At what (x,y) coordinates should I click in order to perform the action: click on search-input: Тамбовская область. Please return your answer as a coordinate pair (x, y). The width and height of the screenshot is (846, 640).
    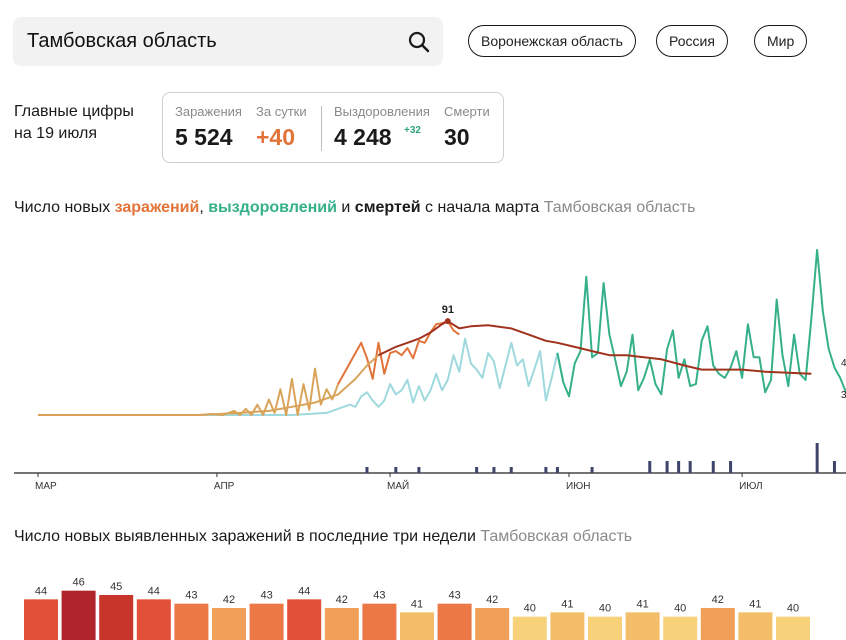
    Looking at the image, I should click on (122, 41).